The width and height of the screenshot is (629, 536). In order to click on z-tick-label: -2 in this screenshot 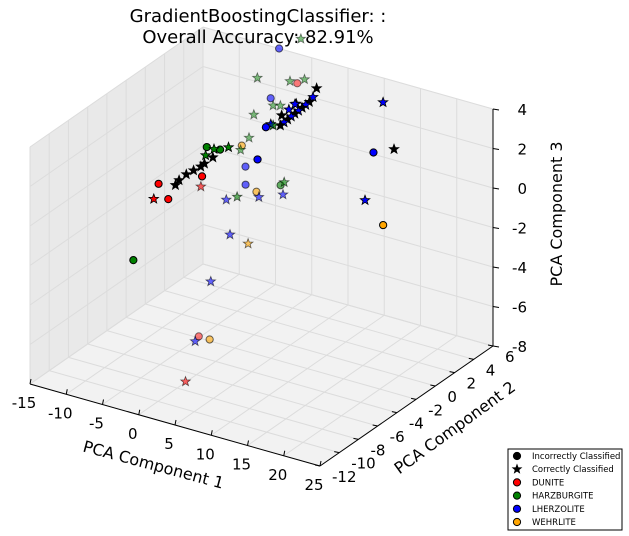, I will do `click(519, 229)`.